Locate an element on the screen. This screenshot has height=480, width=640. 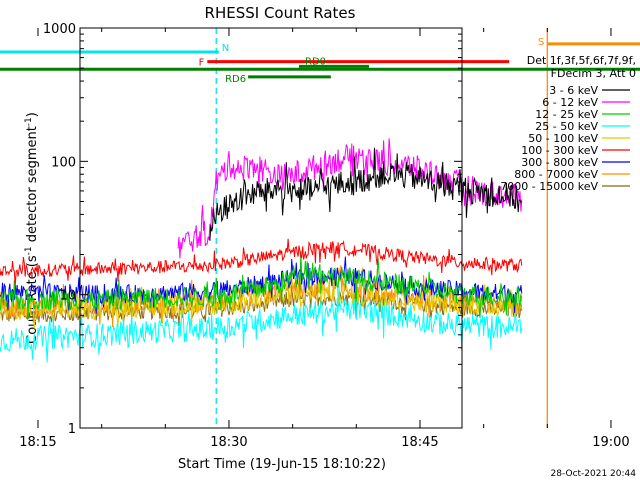
flag-label-2: S is located at coordinates (541, 42).